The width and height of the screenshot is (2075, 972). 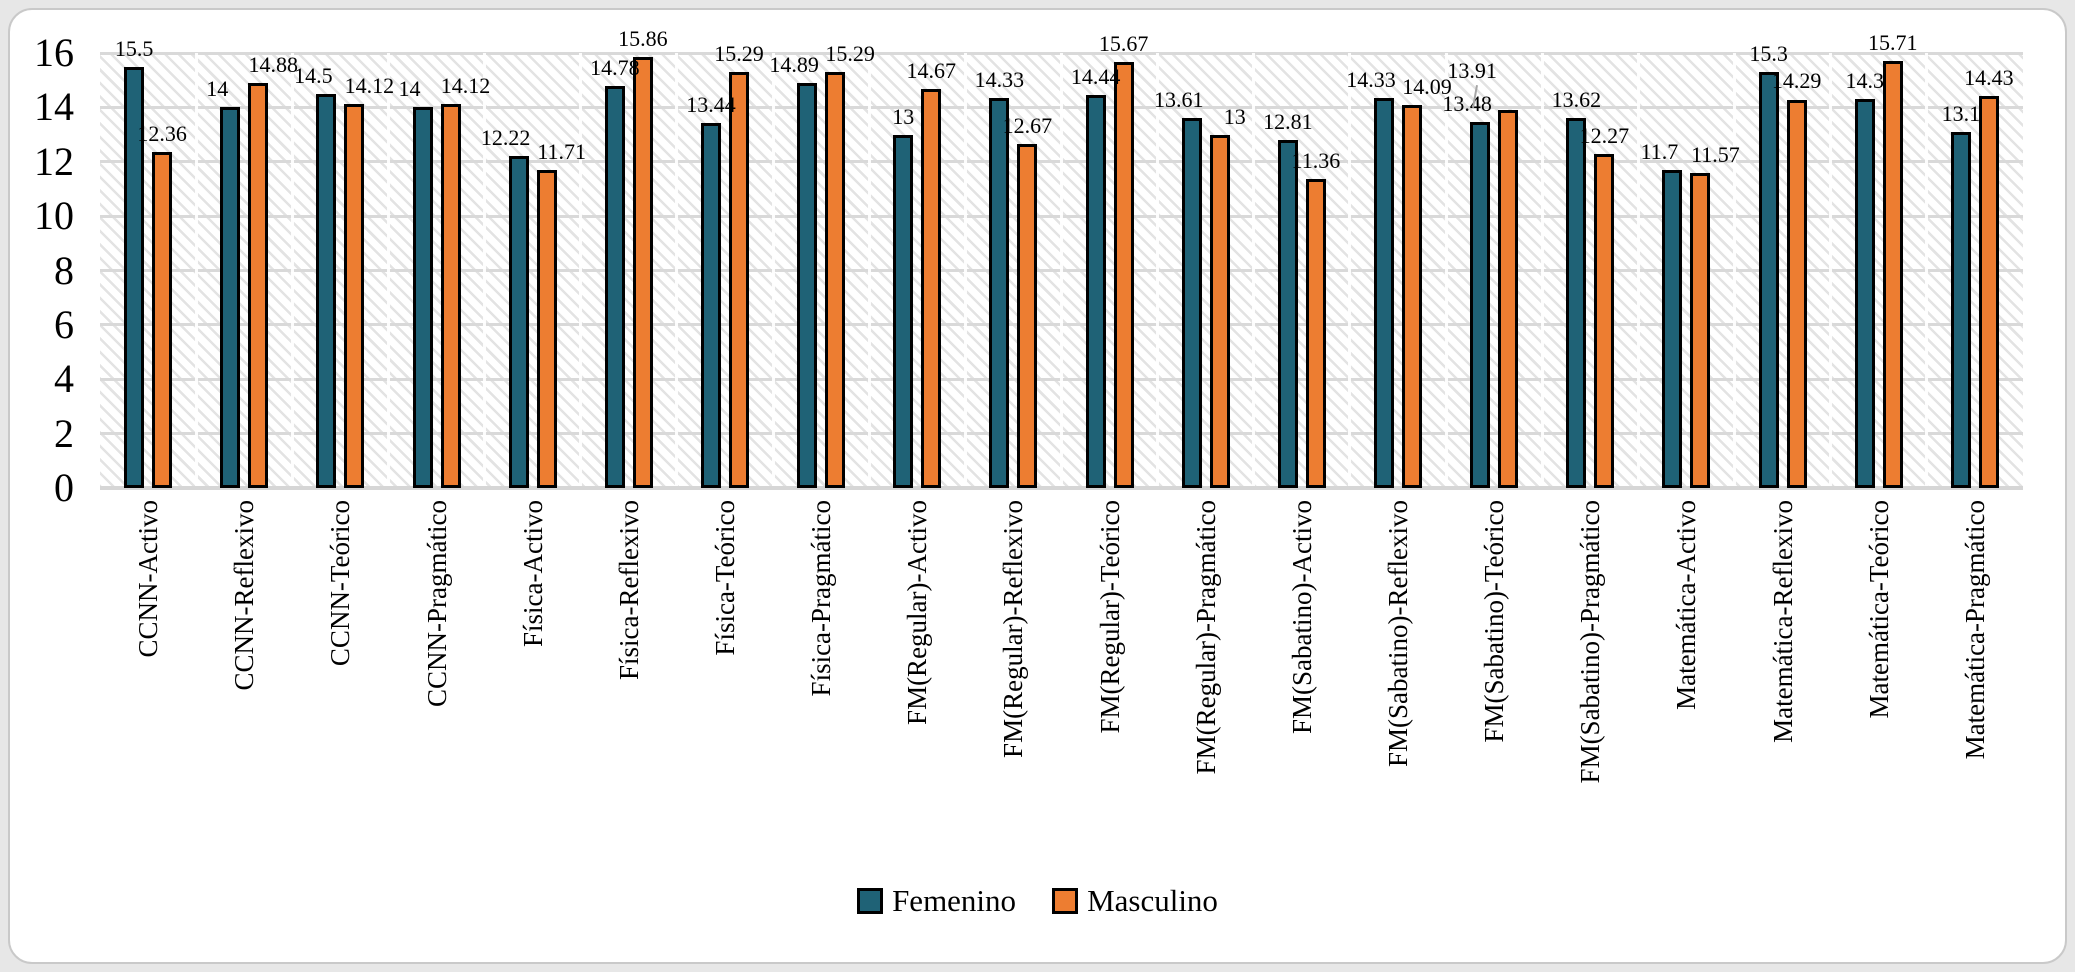 What do you see at coordinates (64, 324) in the screenshot?
I see `y-tick-label: 6` at bounding box center [64, 324].